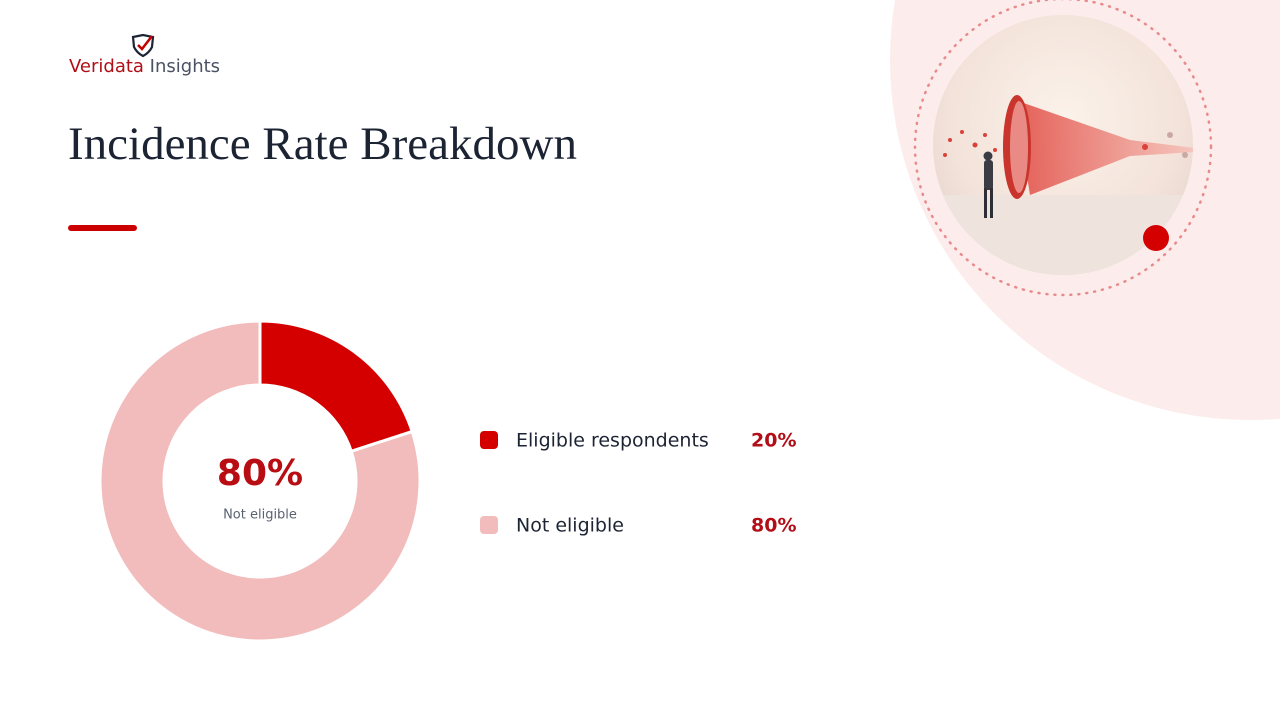 The image size is (1280, 720). Describe the element at coordinates (260, 515) in the screenshot. I see `center-label: Not eligible` at that location.